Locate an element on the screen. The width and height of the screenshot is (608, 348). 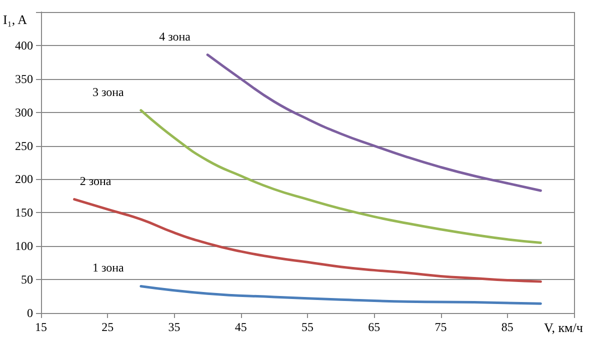
x-tick-label: 35 is located at coordinates (174, 327).